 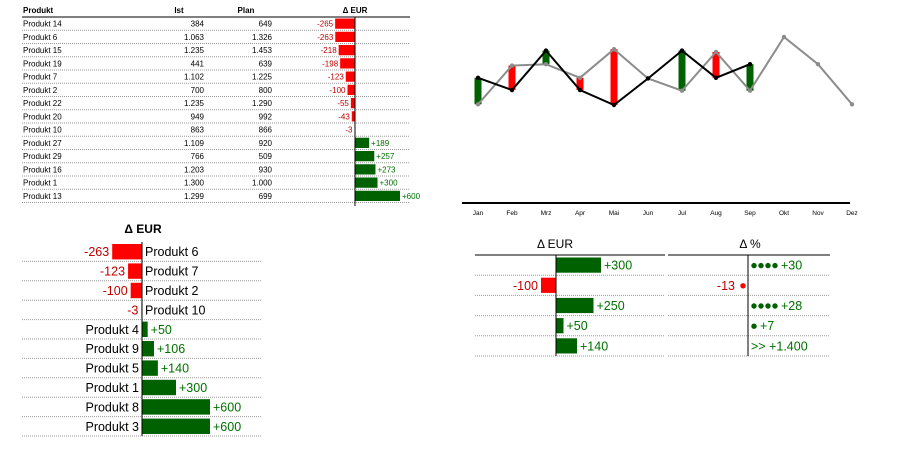 What do you see at coordinates (580, 213) in the screenshot?
I see `x-tick-label: Apr` at bounding box center [580, 213].